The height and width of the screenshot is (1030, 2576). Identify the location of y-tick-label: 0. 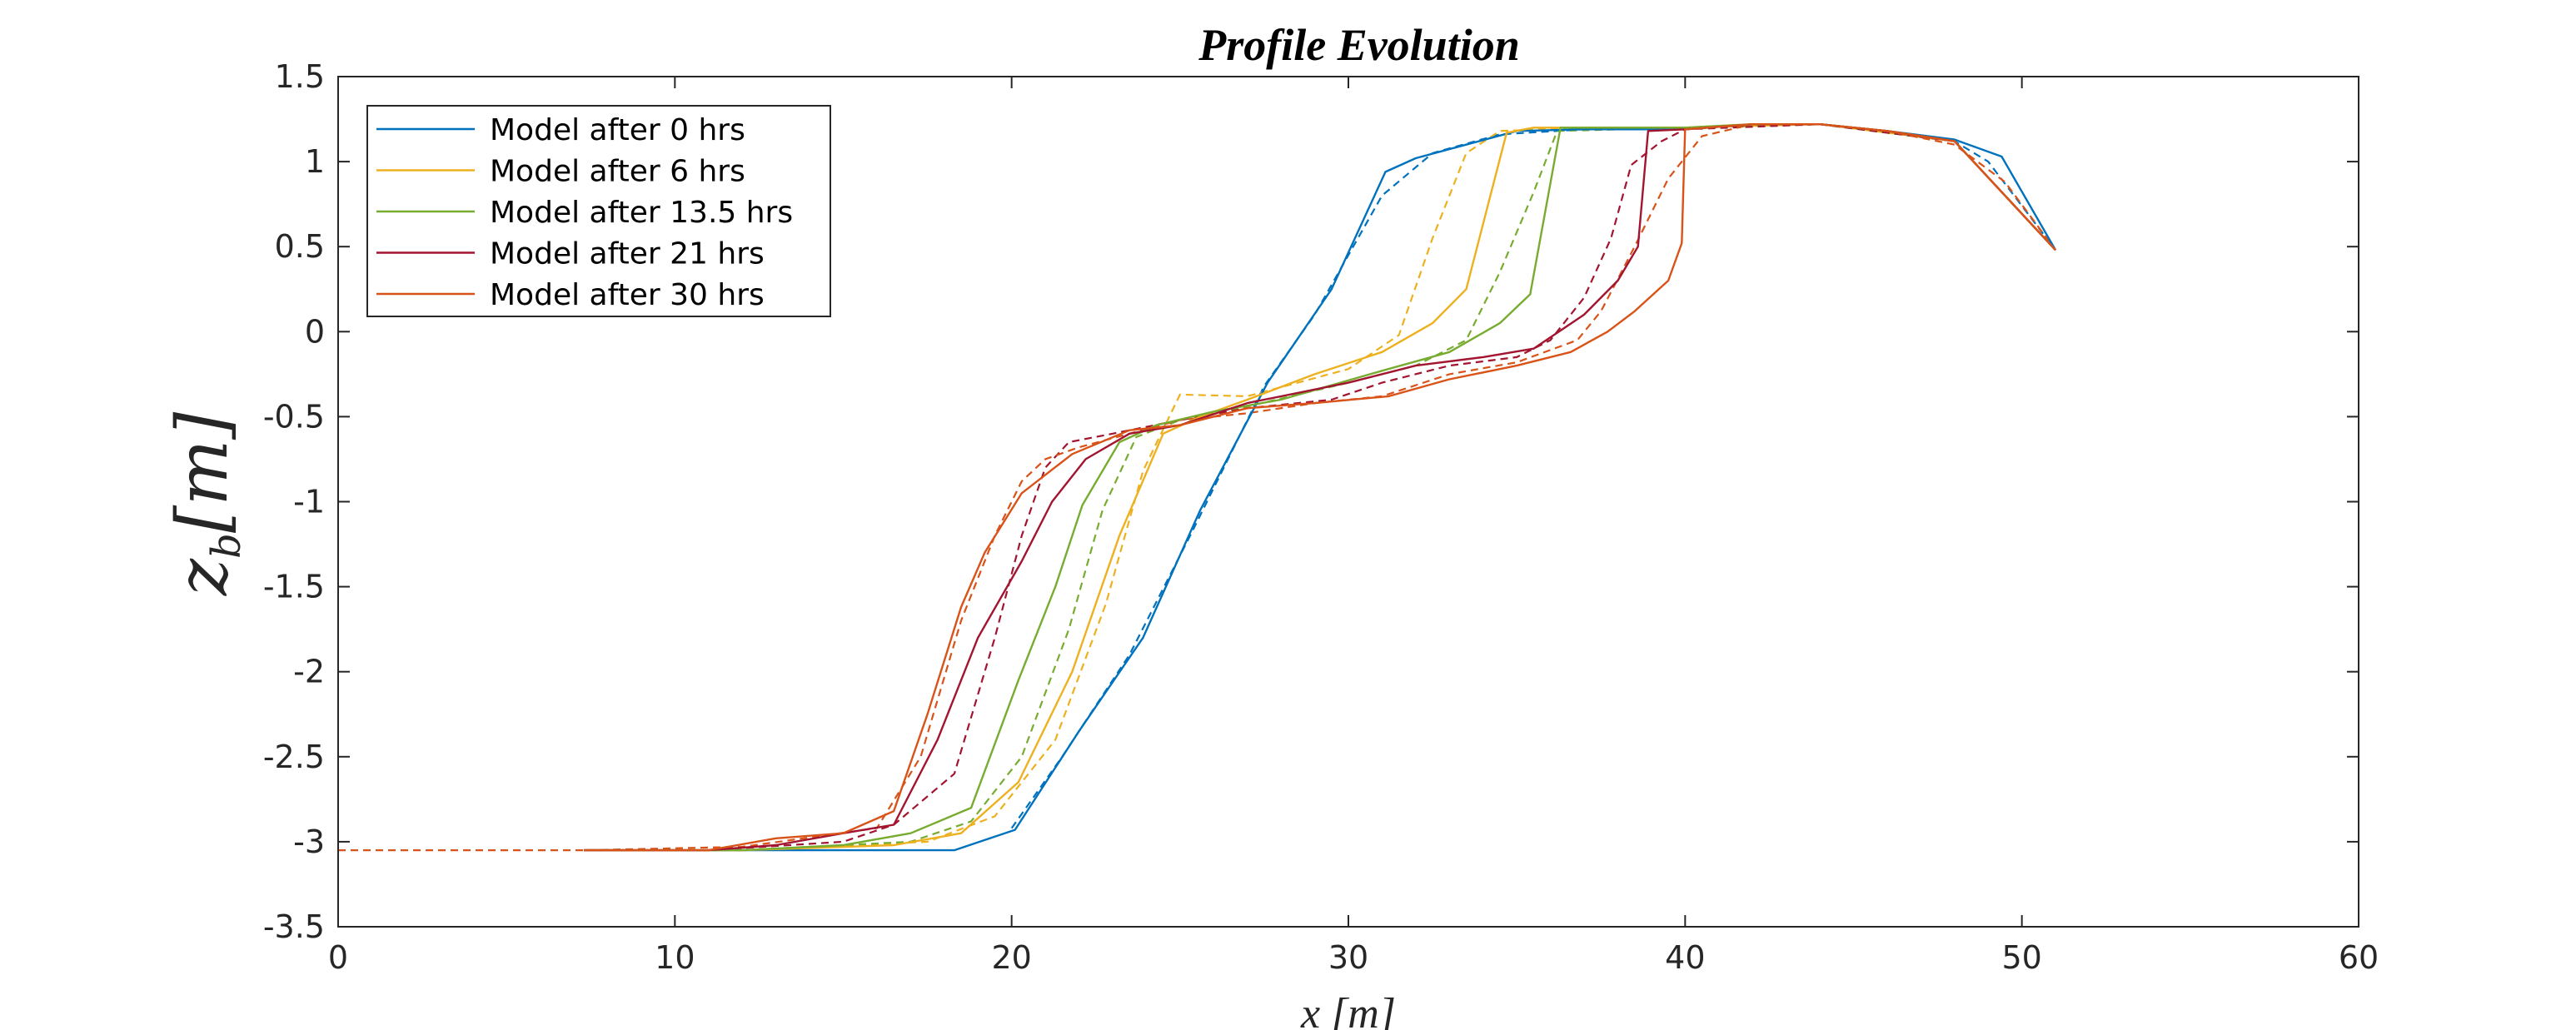
(315, 331).